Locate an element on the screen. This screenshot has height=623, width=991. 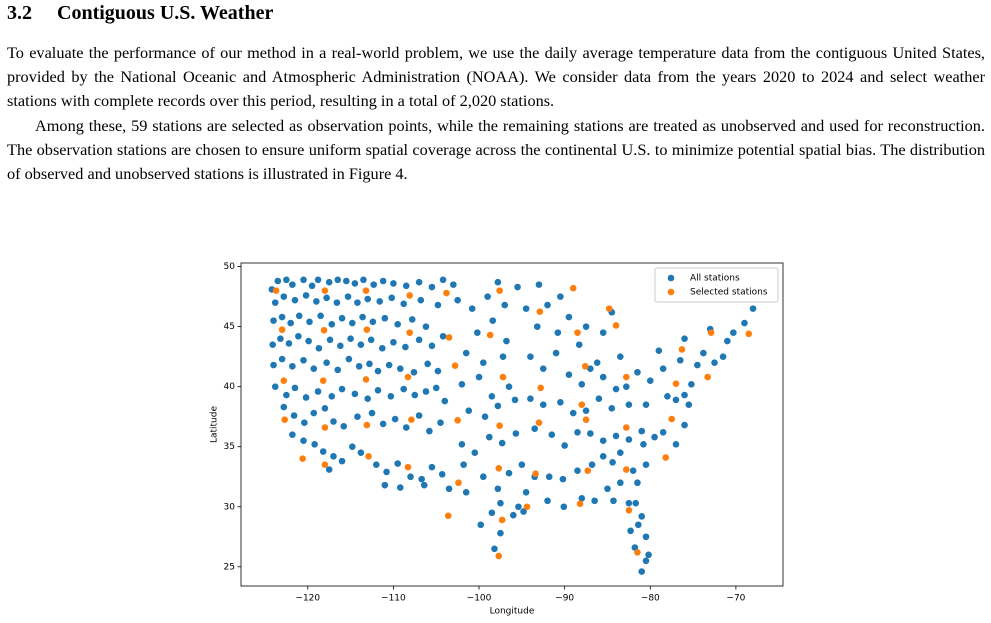
y-tick-label: 35 is located at coordinates (229, 447).